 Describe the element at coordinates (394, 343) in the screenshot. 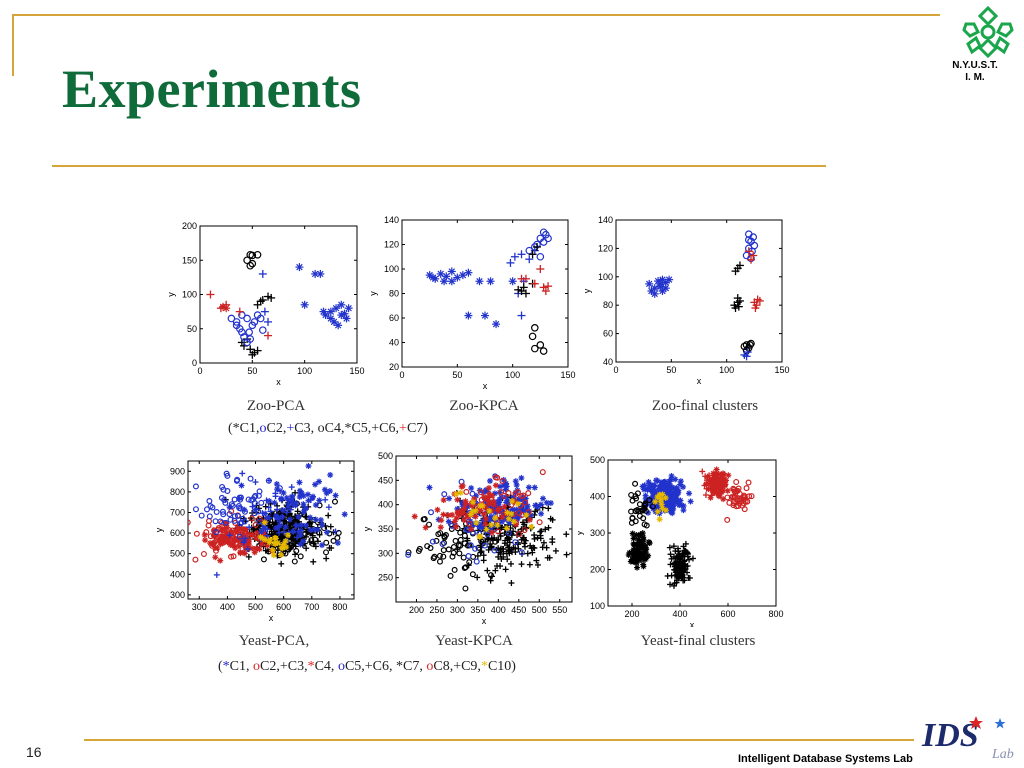

I see `y-tick-label: 40` at that location.